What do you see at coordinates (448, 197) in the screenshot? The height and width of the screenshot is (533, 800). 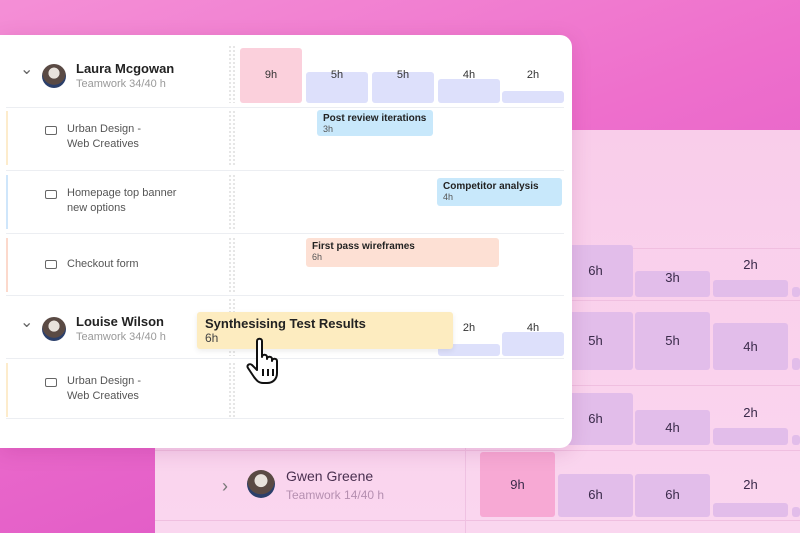 I see `task-hours: 4h` at bounding box center [448, 197].